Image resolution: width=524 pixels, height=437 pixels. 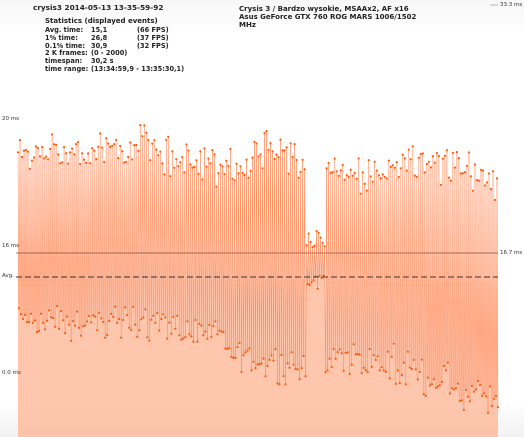 I want to click on stats-value: 15,1, so click(x=99, y=30).